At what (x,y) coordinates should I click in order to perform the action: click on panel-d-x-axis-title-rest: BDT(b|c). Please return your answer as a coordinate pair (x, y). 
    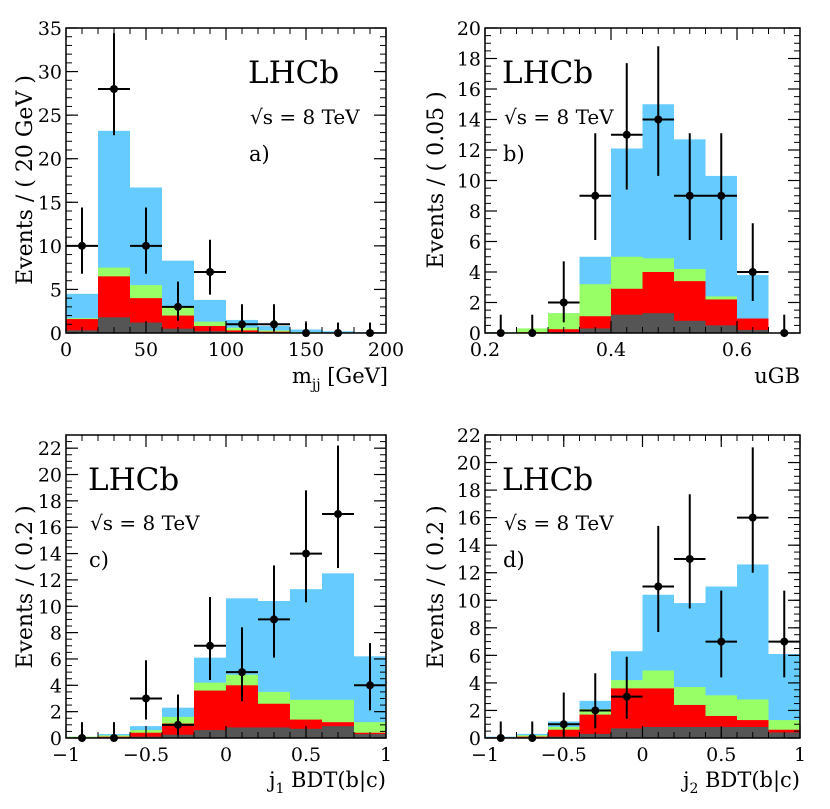
    Looking at the image, I should click on (749, 780).